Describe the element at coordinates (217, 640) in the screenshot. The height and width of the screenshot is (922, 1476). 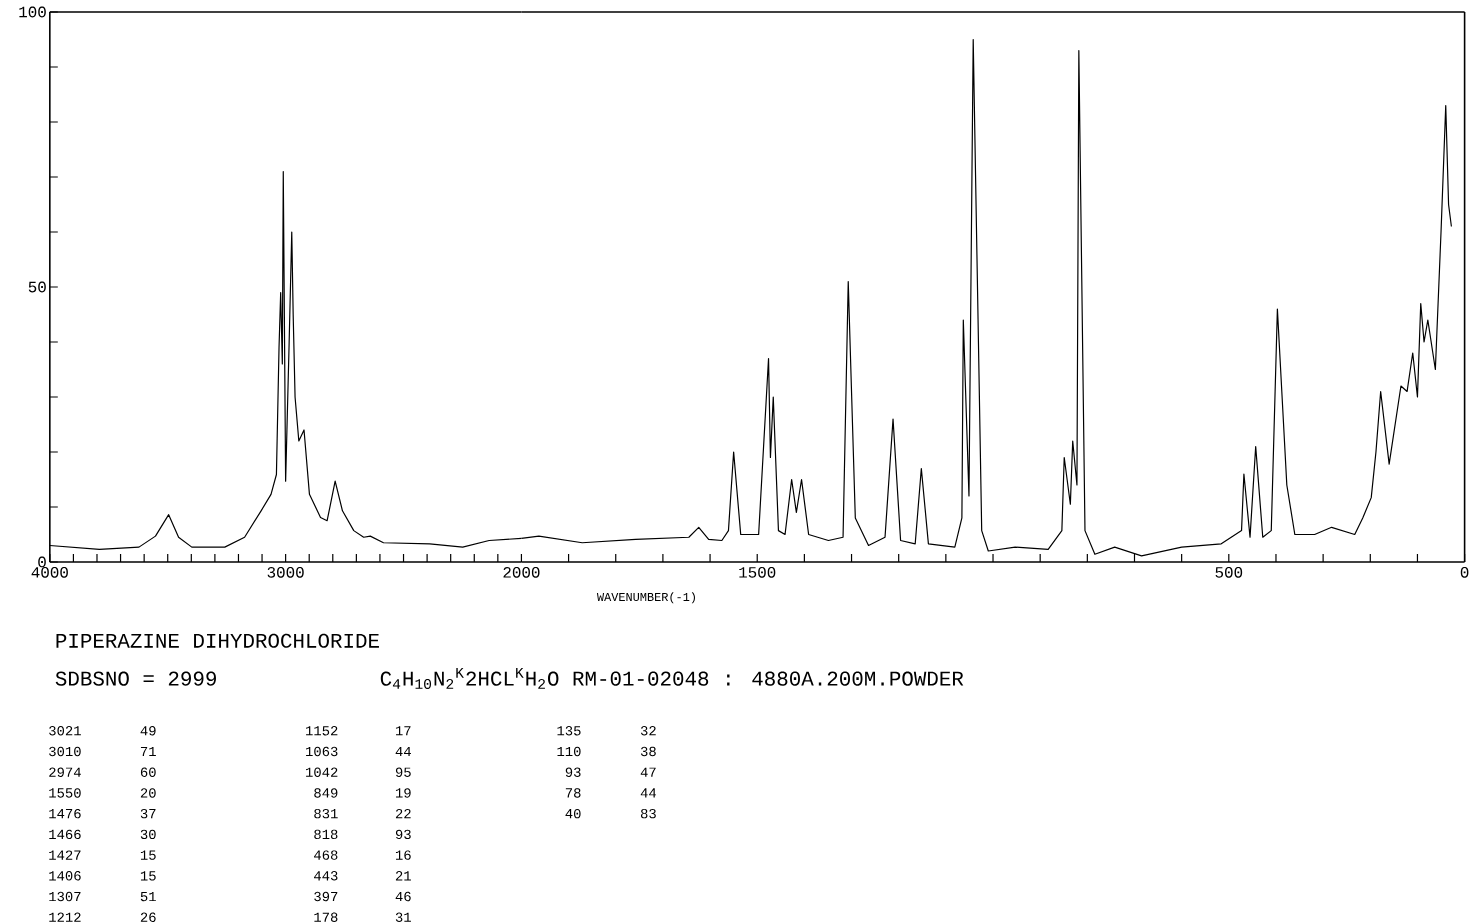
I see `text: PIPERAZINE DIHYDROCHLORIDE` at that location.